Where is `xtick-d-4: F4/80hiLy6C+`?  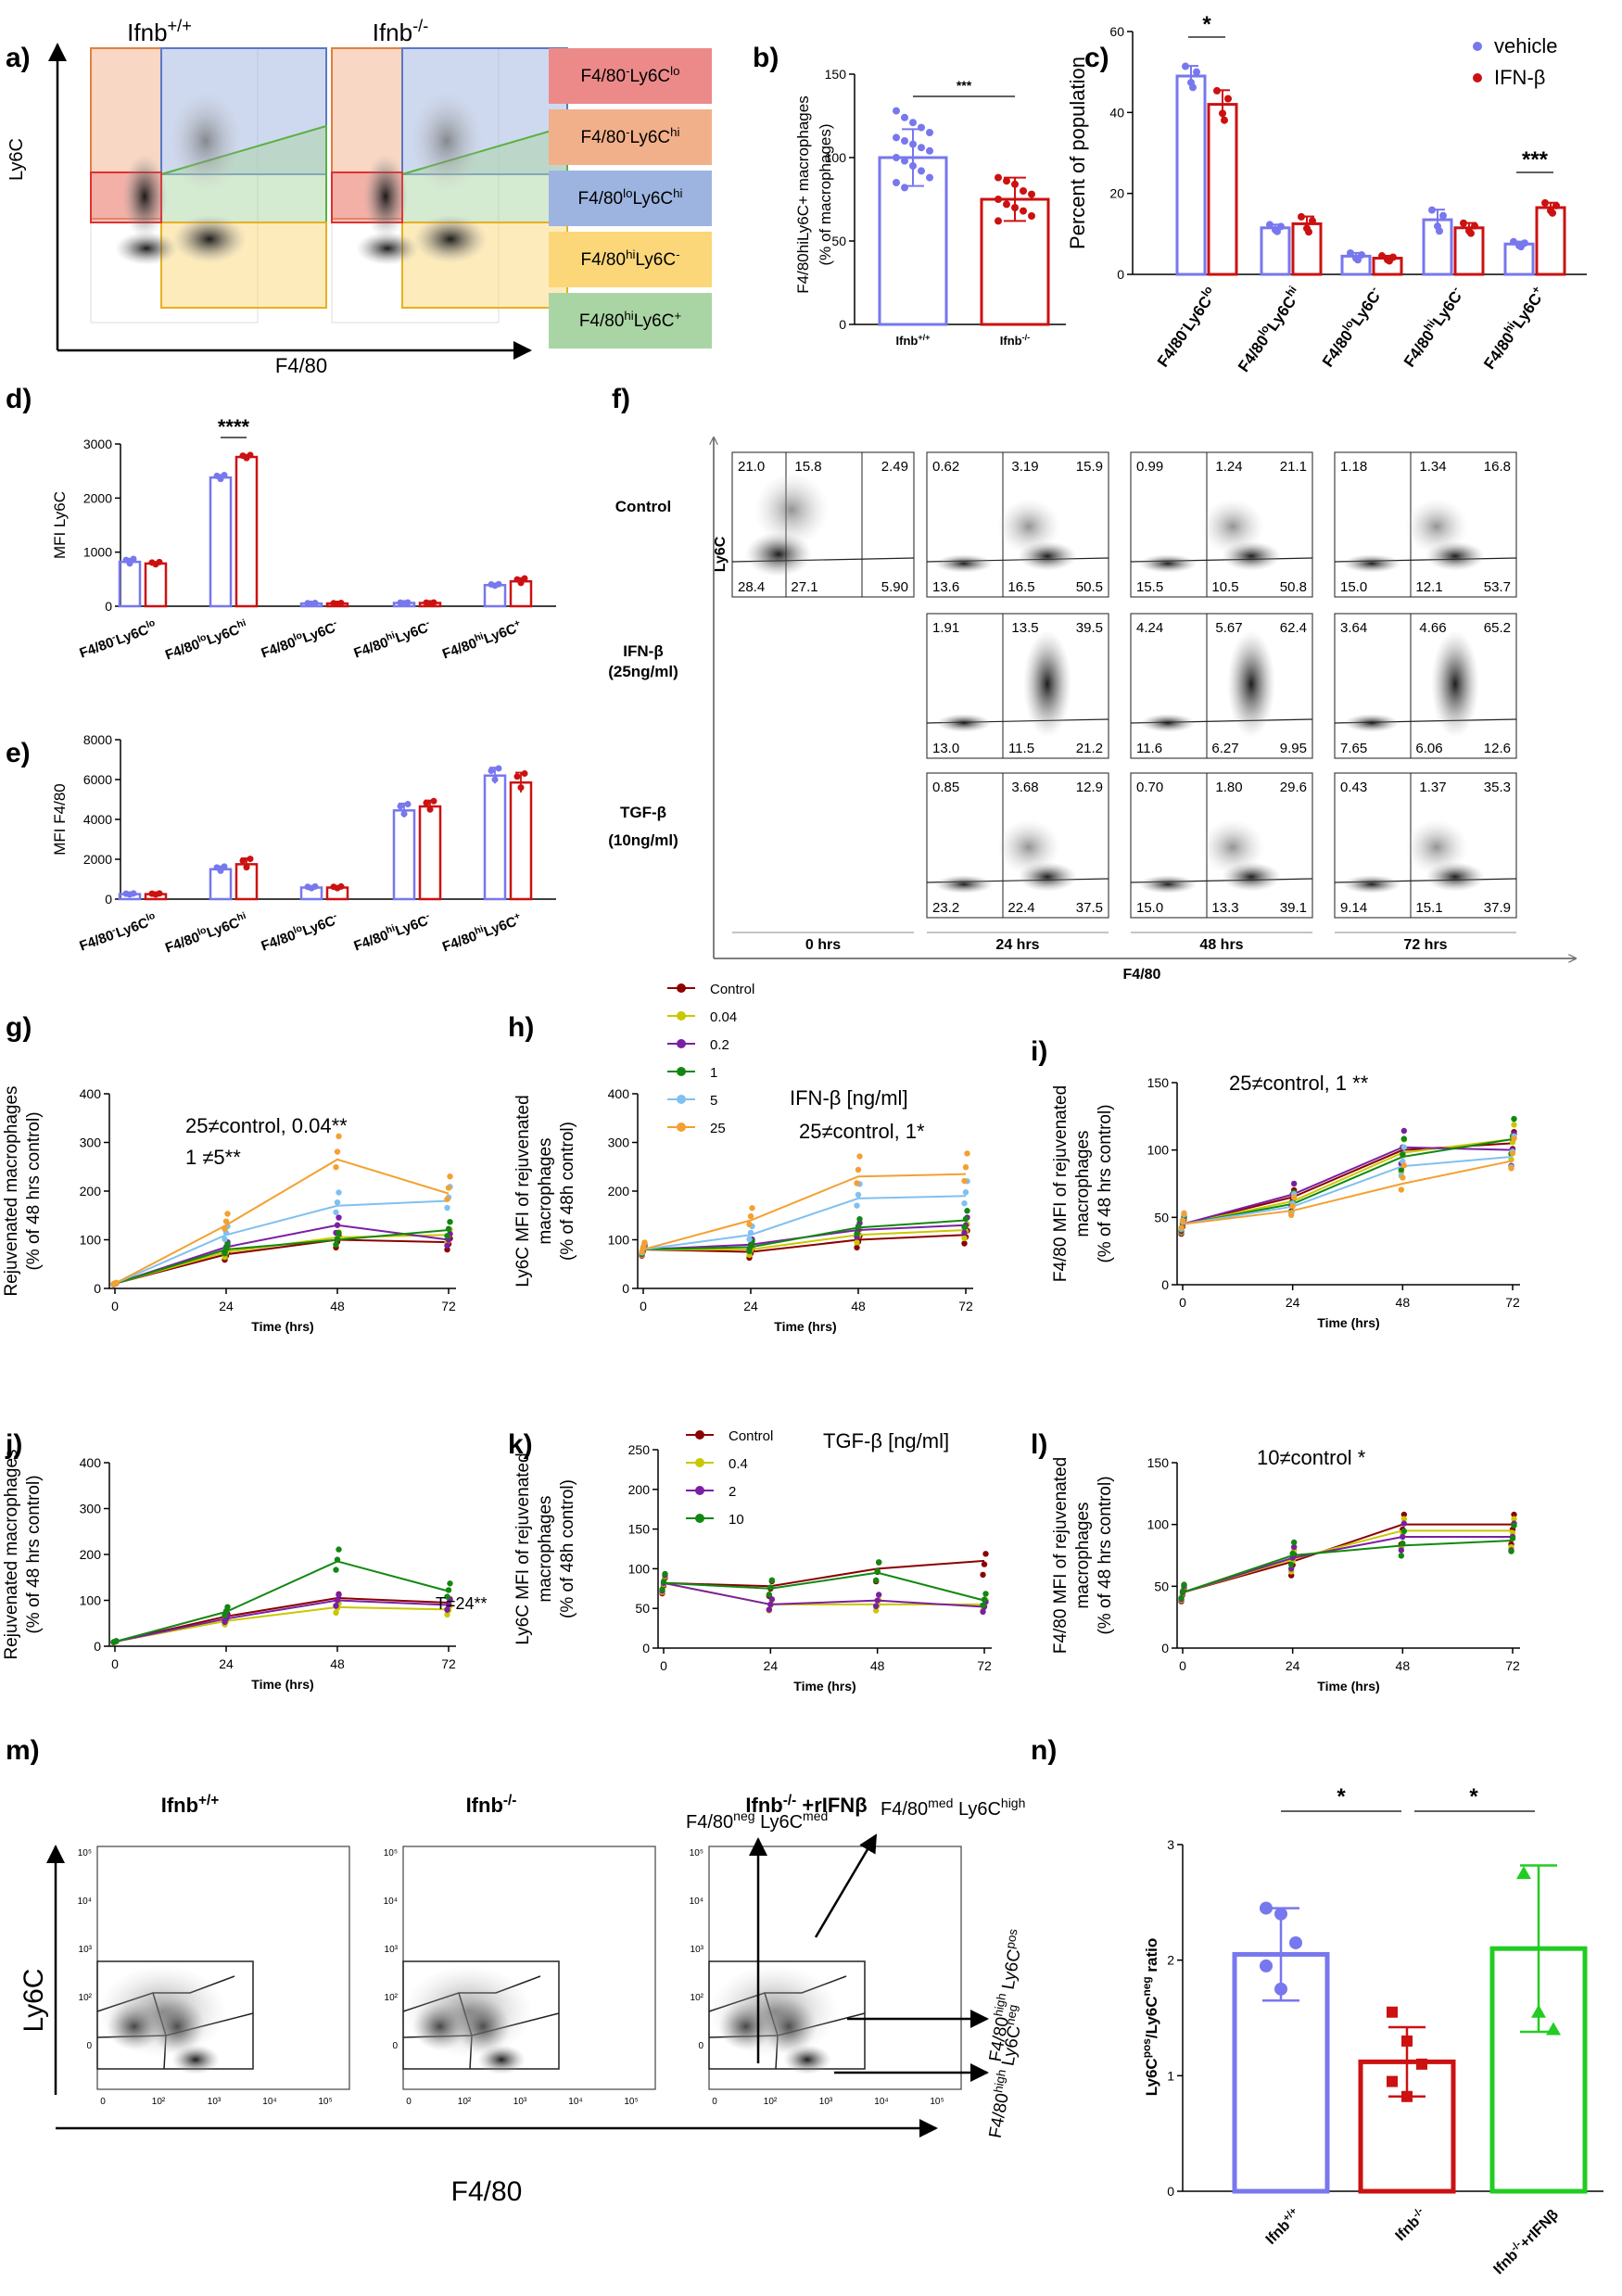
xtick-d-4: F4/80hiLy6C+ is located at coordinates (481, 640).